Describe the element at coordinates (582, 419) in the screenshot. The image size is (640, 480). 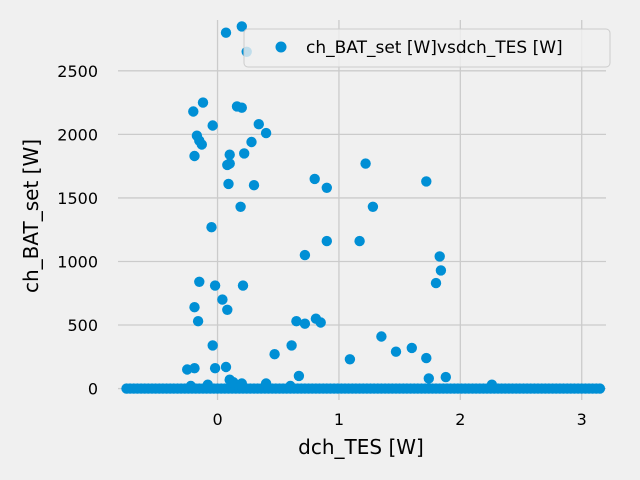
I see `x-tick-label: 3` at that location.